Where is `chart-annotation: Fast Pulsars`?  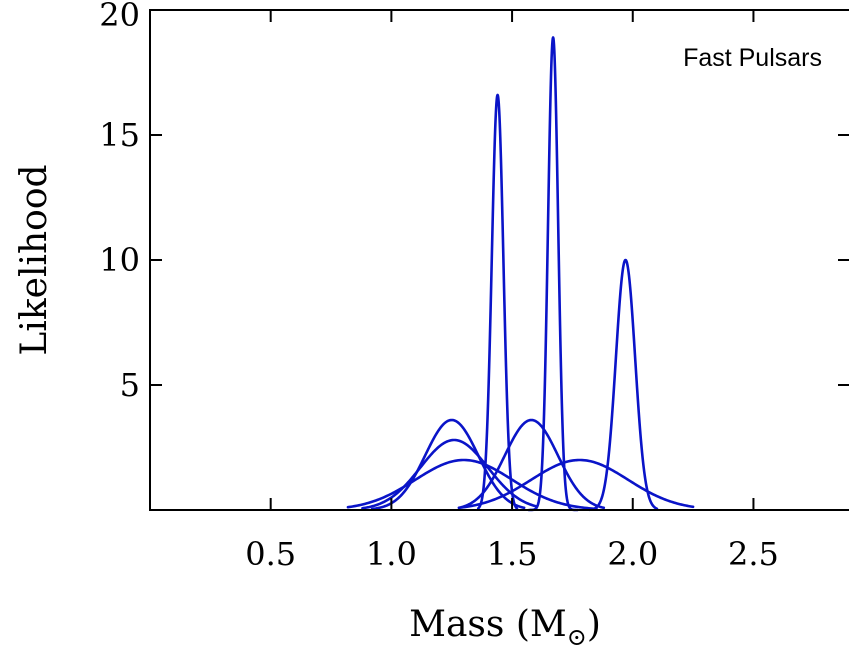
chart-annotation: Fast Pulsars is located at coordinates (752, 58).